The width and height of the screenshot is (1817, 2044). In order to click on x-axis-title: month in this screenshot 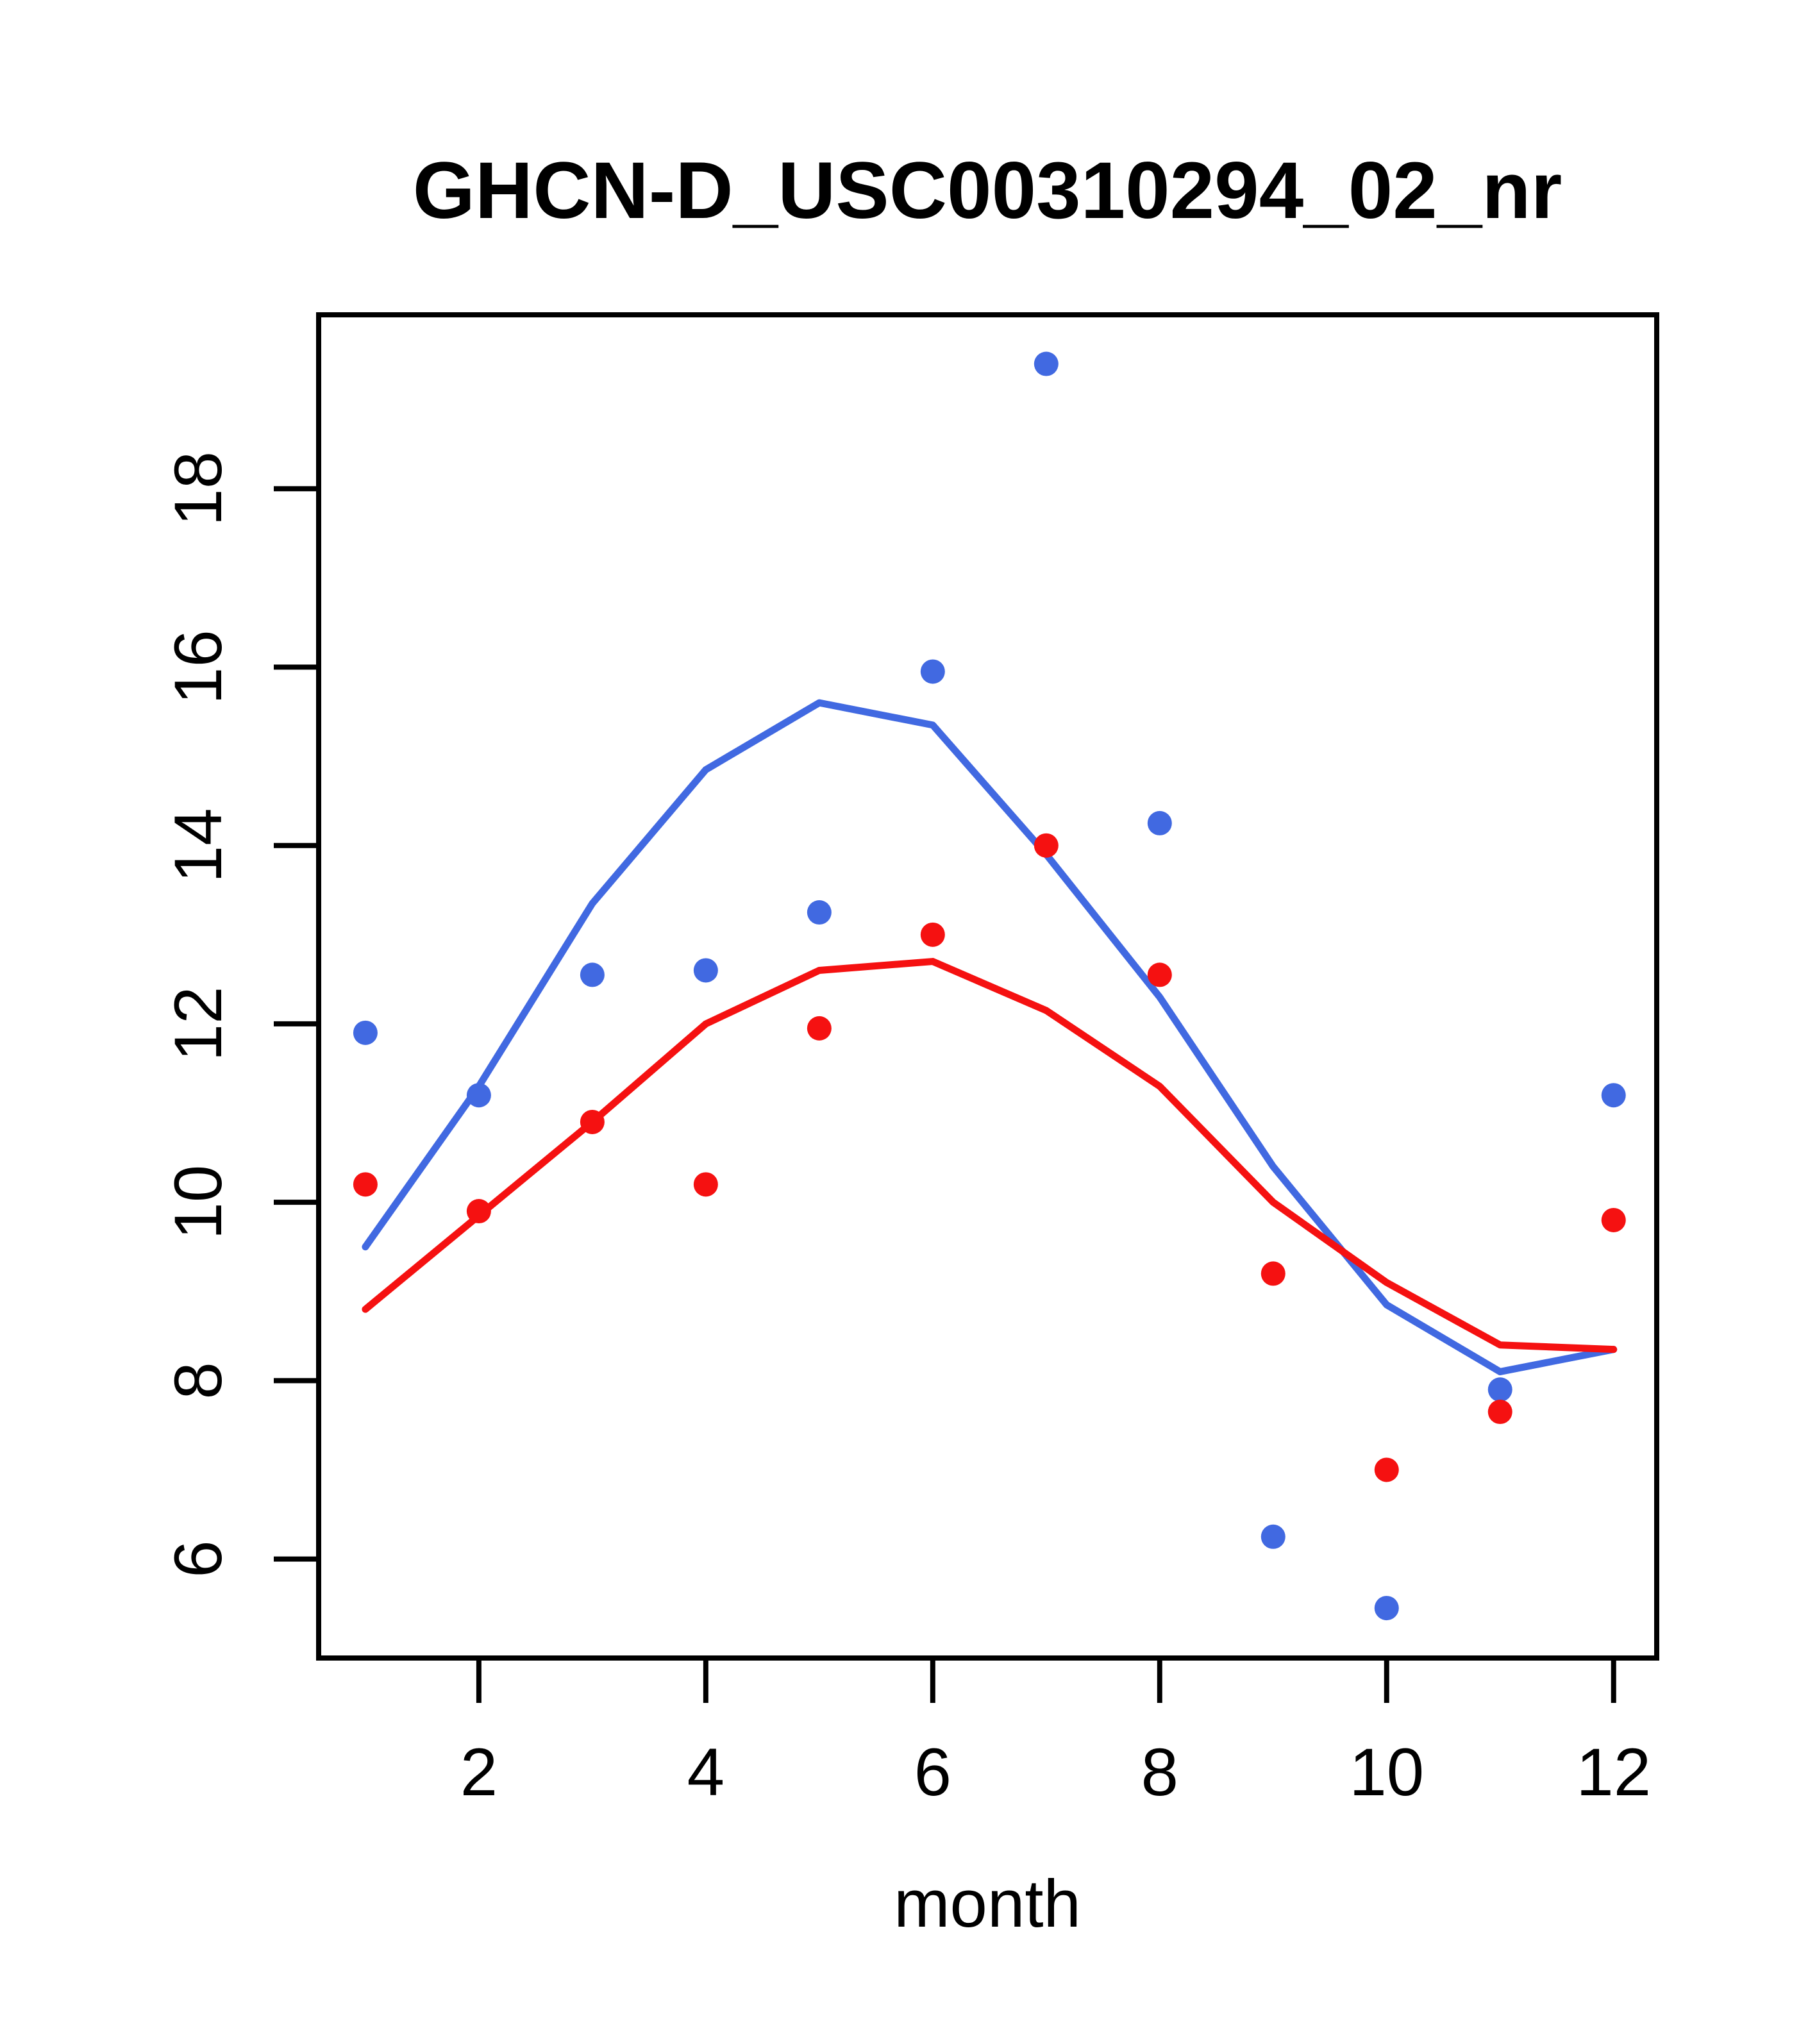, I will do `click(988, 1903)`.